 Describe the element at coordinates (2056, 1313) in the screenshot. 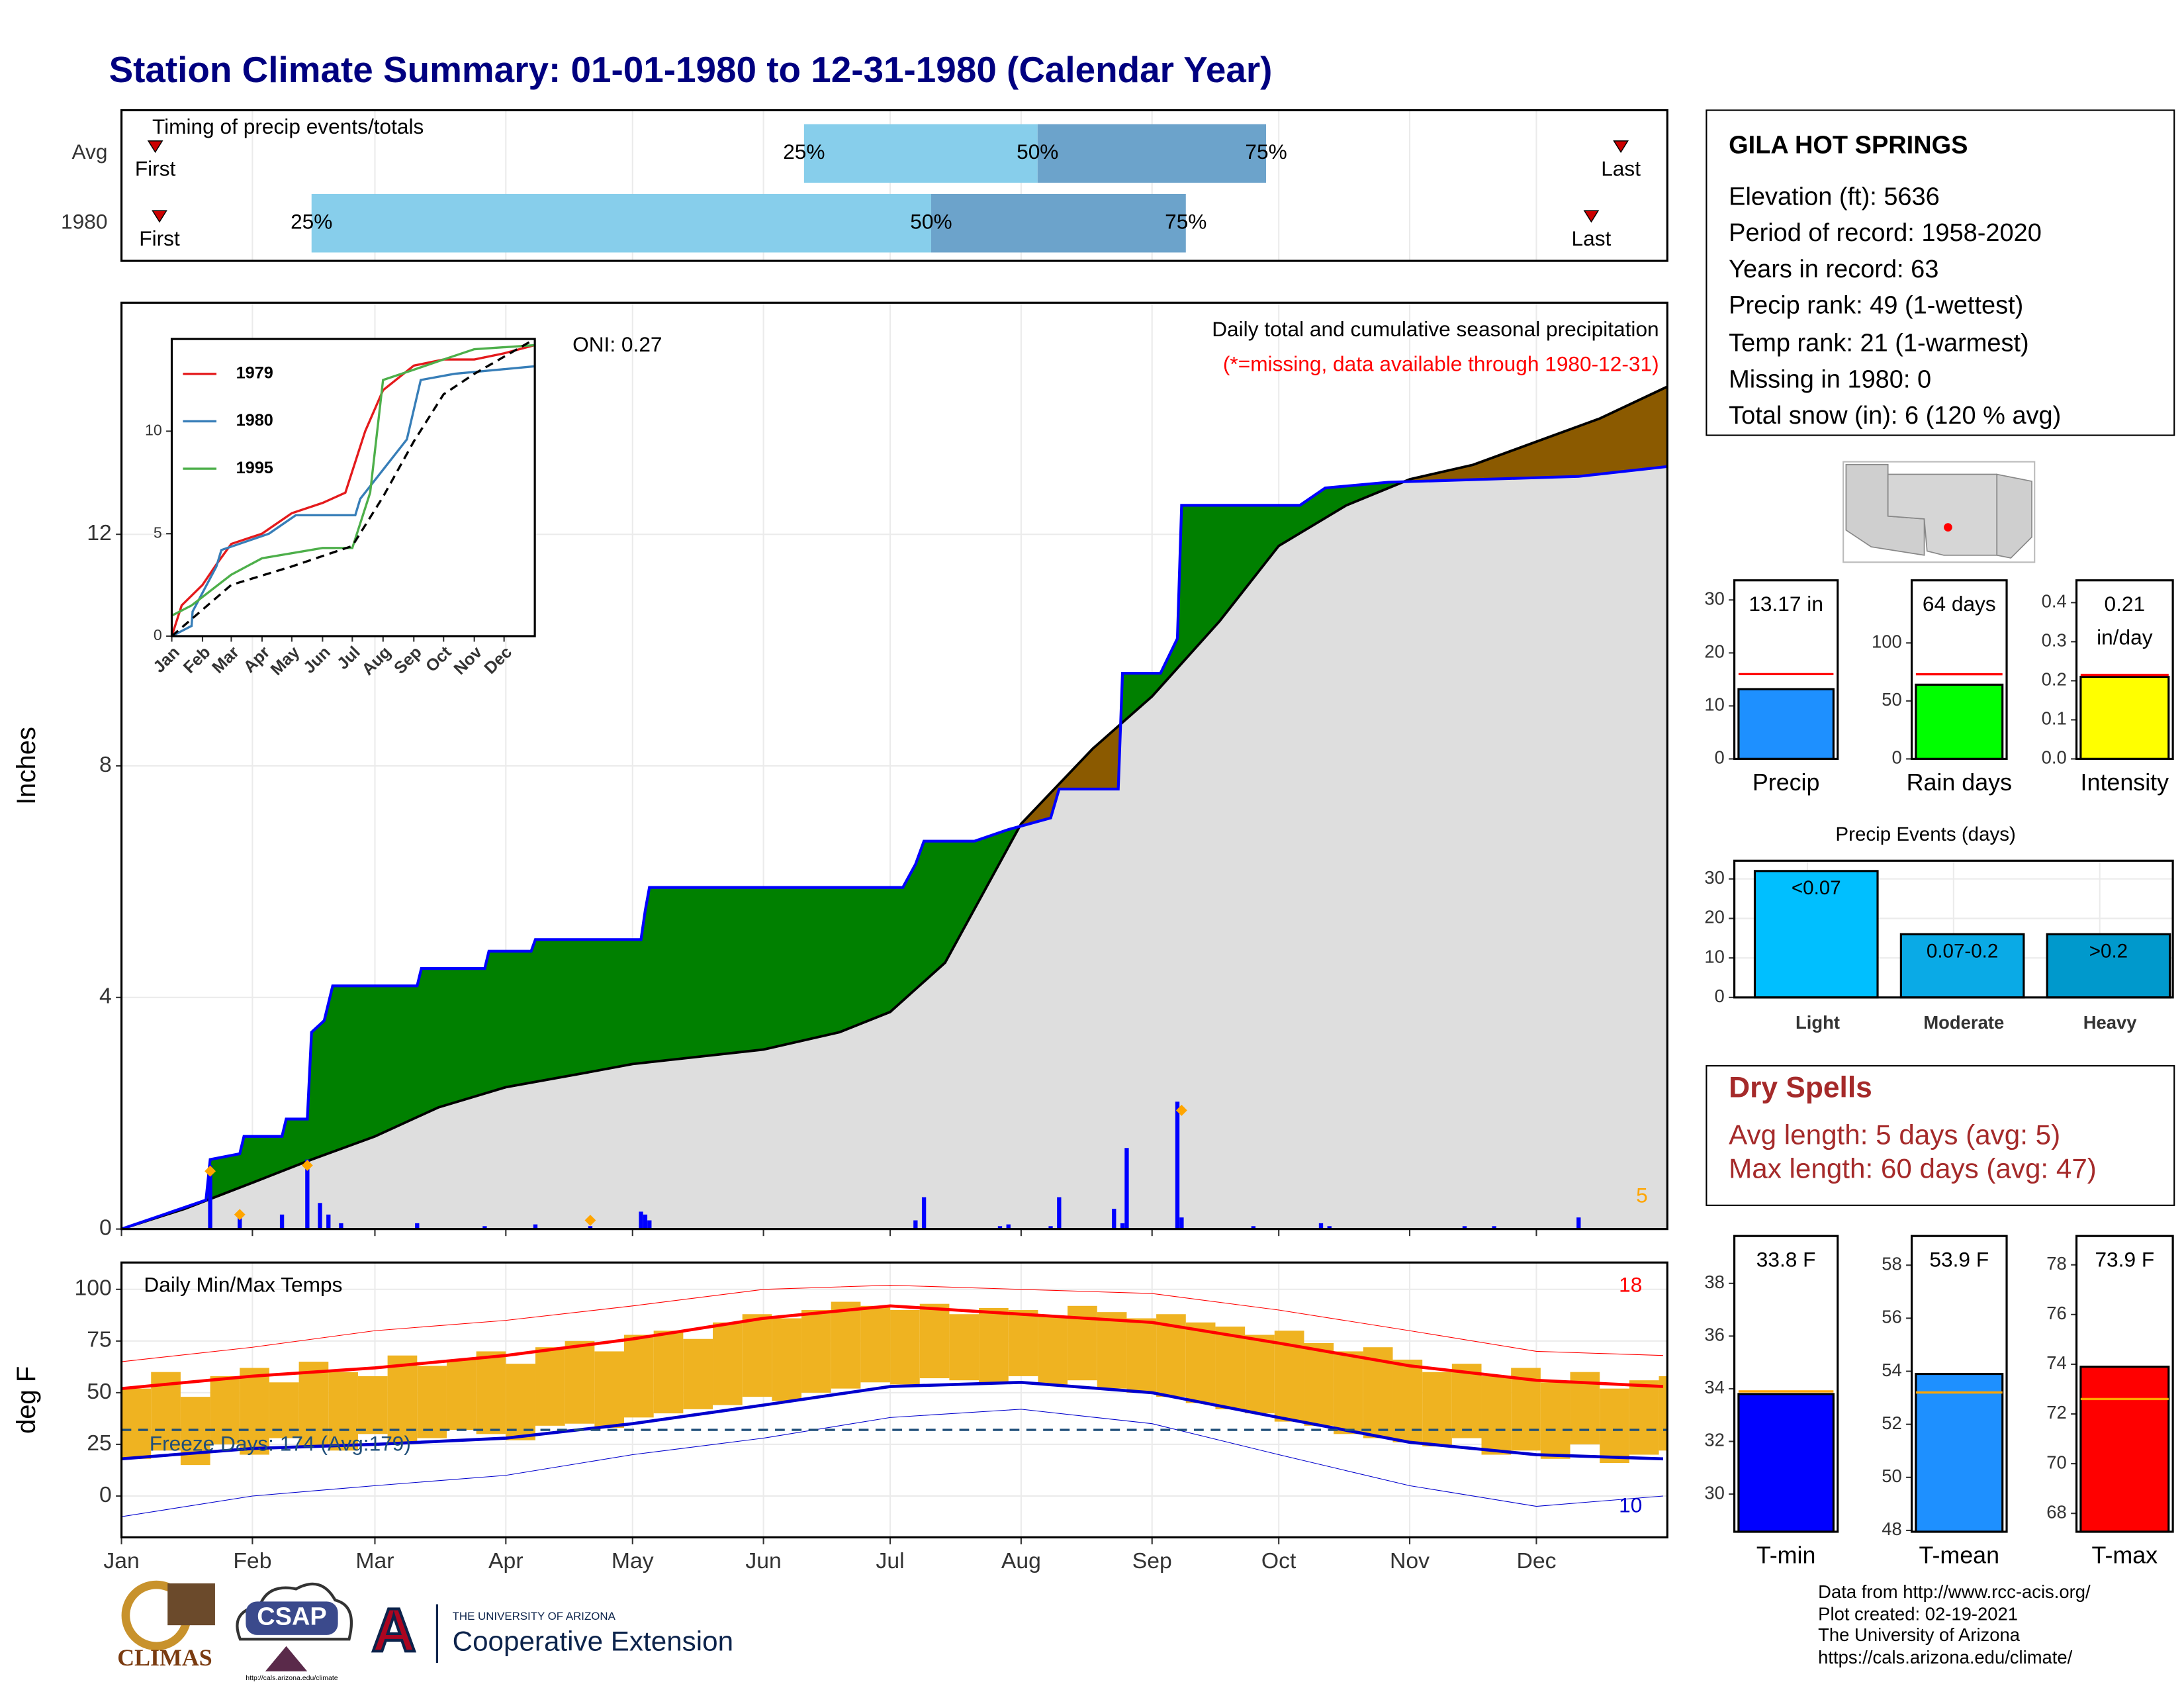

I see `y-tick-label: 76` at that location.